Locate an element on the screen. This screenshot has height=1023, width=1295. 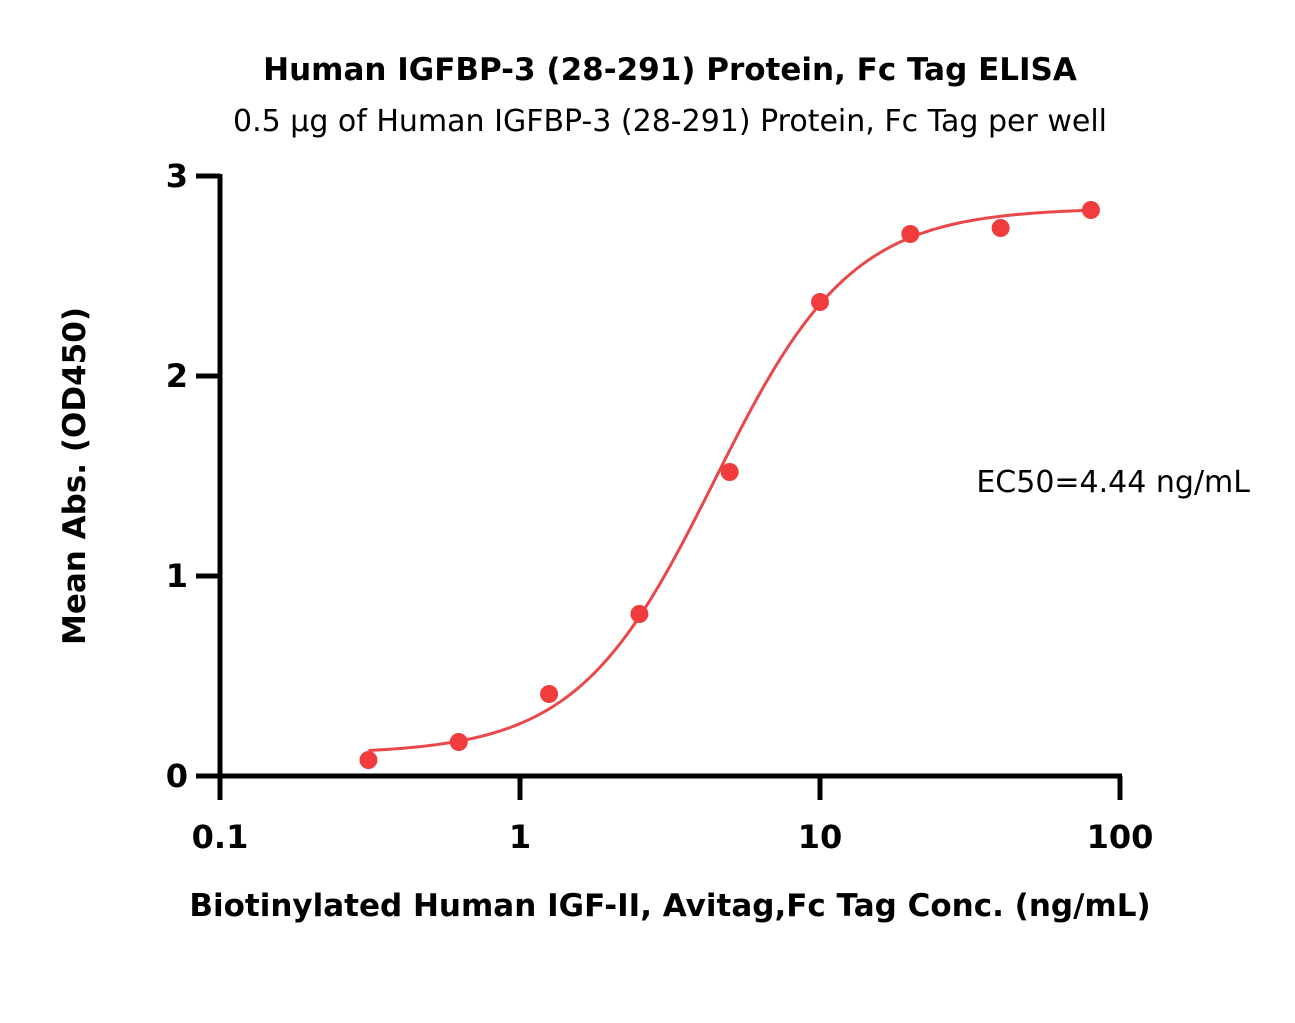
y-tick-label: 2 is located at coordinates (177, 376).